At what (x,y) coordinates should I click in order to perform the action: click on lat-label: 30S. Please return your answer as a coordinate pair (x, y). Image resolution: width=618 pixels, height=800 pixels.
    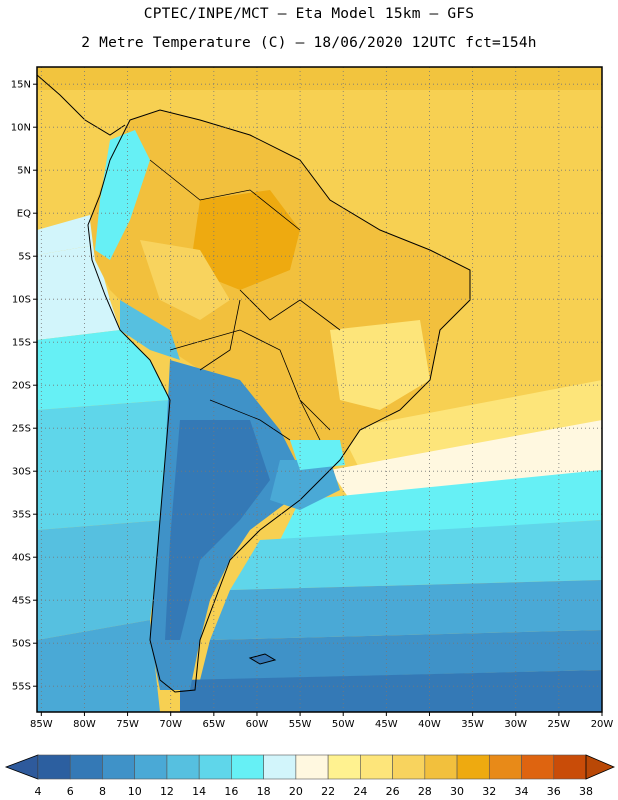
    Looking at the image, I should click on (21, 472).